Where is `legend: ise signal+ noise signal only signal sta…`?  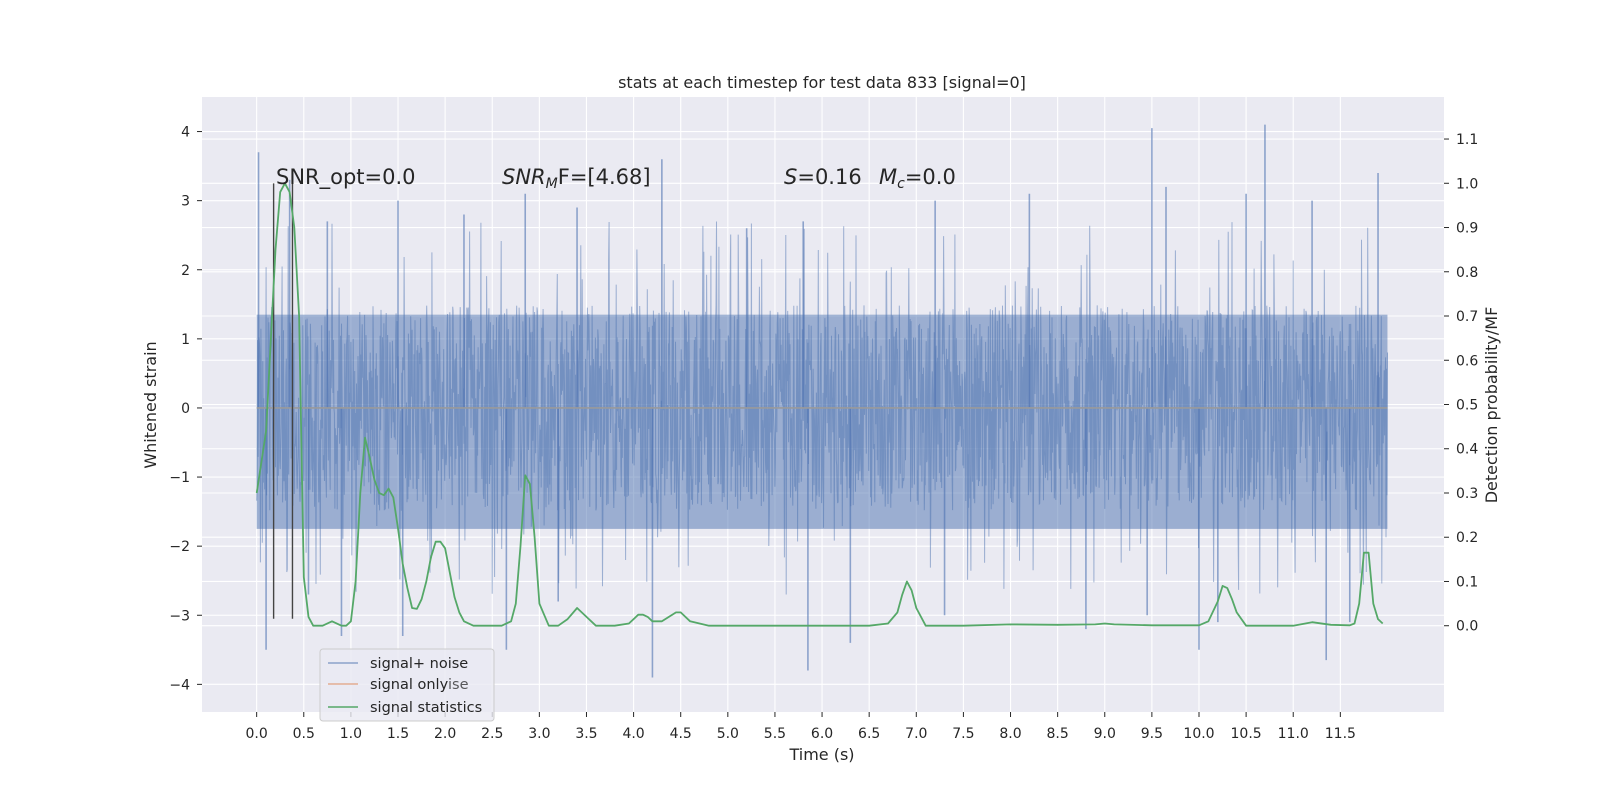
legend: ise signal+ noise signal only signal sta… is located at coordinates (407, 685).